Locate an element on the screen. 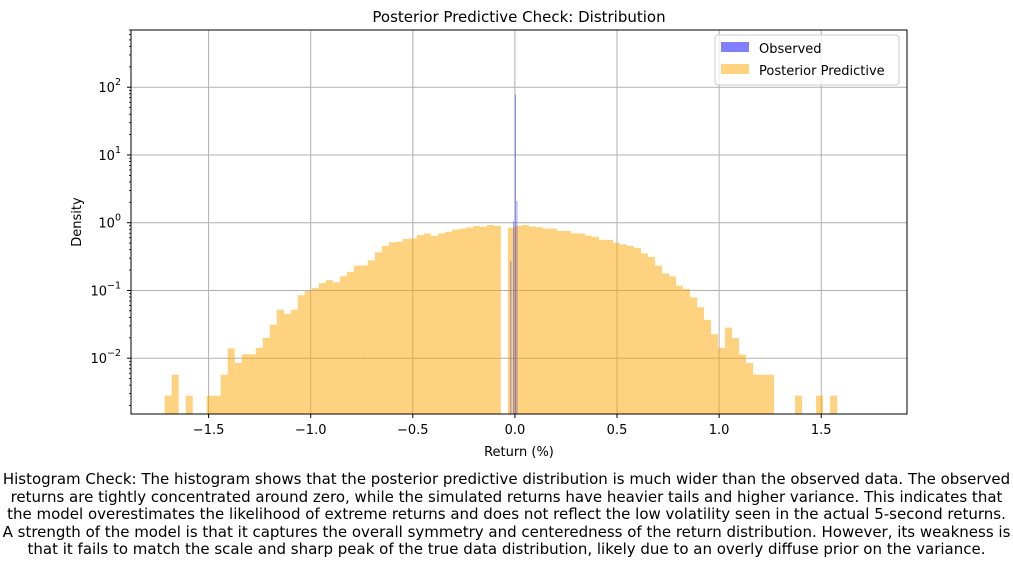 This screenshot has height=585, width=1013. y-tick-label: 10¹ is located at coordinates (109, 154).